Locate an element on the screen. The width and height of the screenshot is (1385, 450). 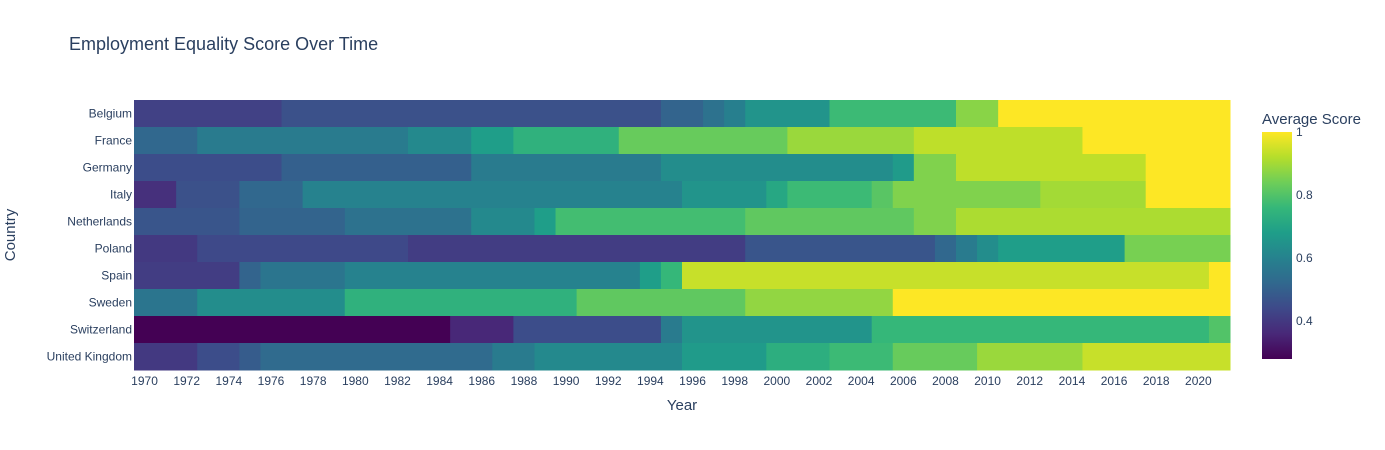
colorbar-tick-label: 0.4 is located at coordinates (1304, 321).